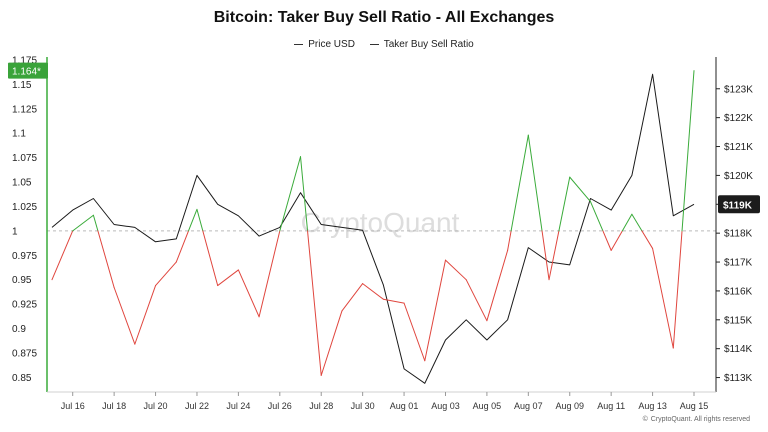 Image resolution: width=768 pixels, height=432 pixels. Describe the element at coordinates (24, 256) in the screenshot. I see `left-tick-label: 0.975` at that location.